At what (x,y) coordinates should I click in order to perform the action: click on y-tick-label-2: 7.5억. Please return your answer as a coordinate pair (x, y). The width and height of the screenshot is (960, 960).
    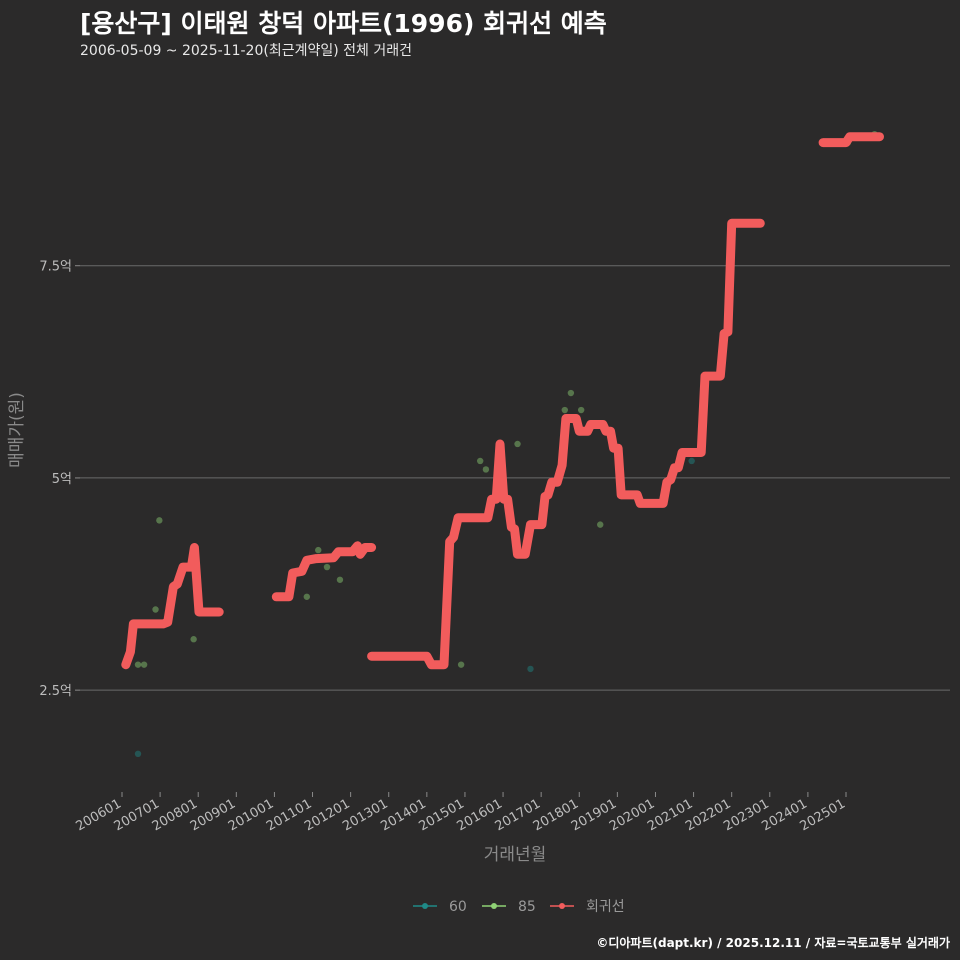
    Looking at the image, I should click on (55, 267).